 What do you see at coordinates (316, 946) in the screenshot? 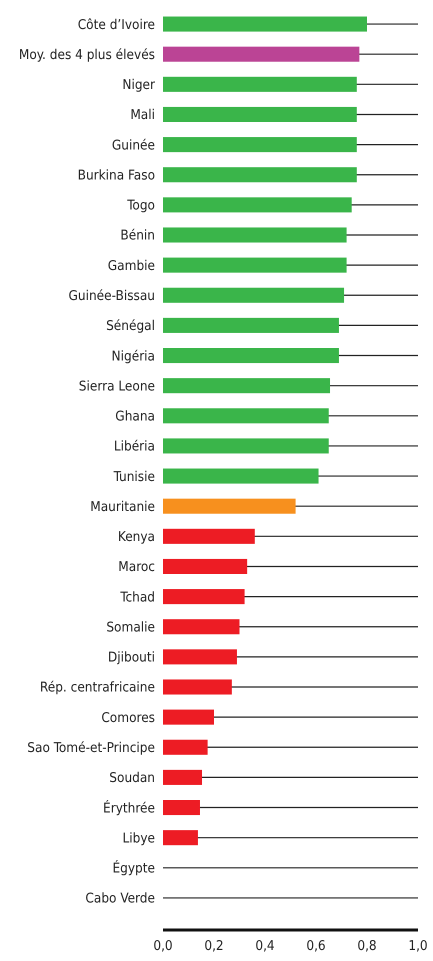
I see `x-tick-label: 0,6` at bounding box center [316, 946].